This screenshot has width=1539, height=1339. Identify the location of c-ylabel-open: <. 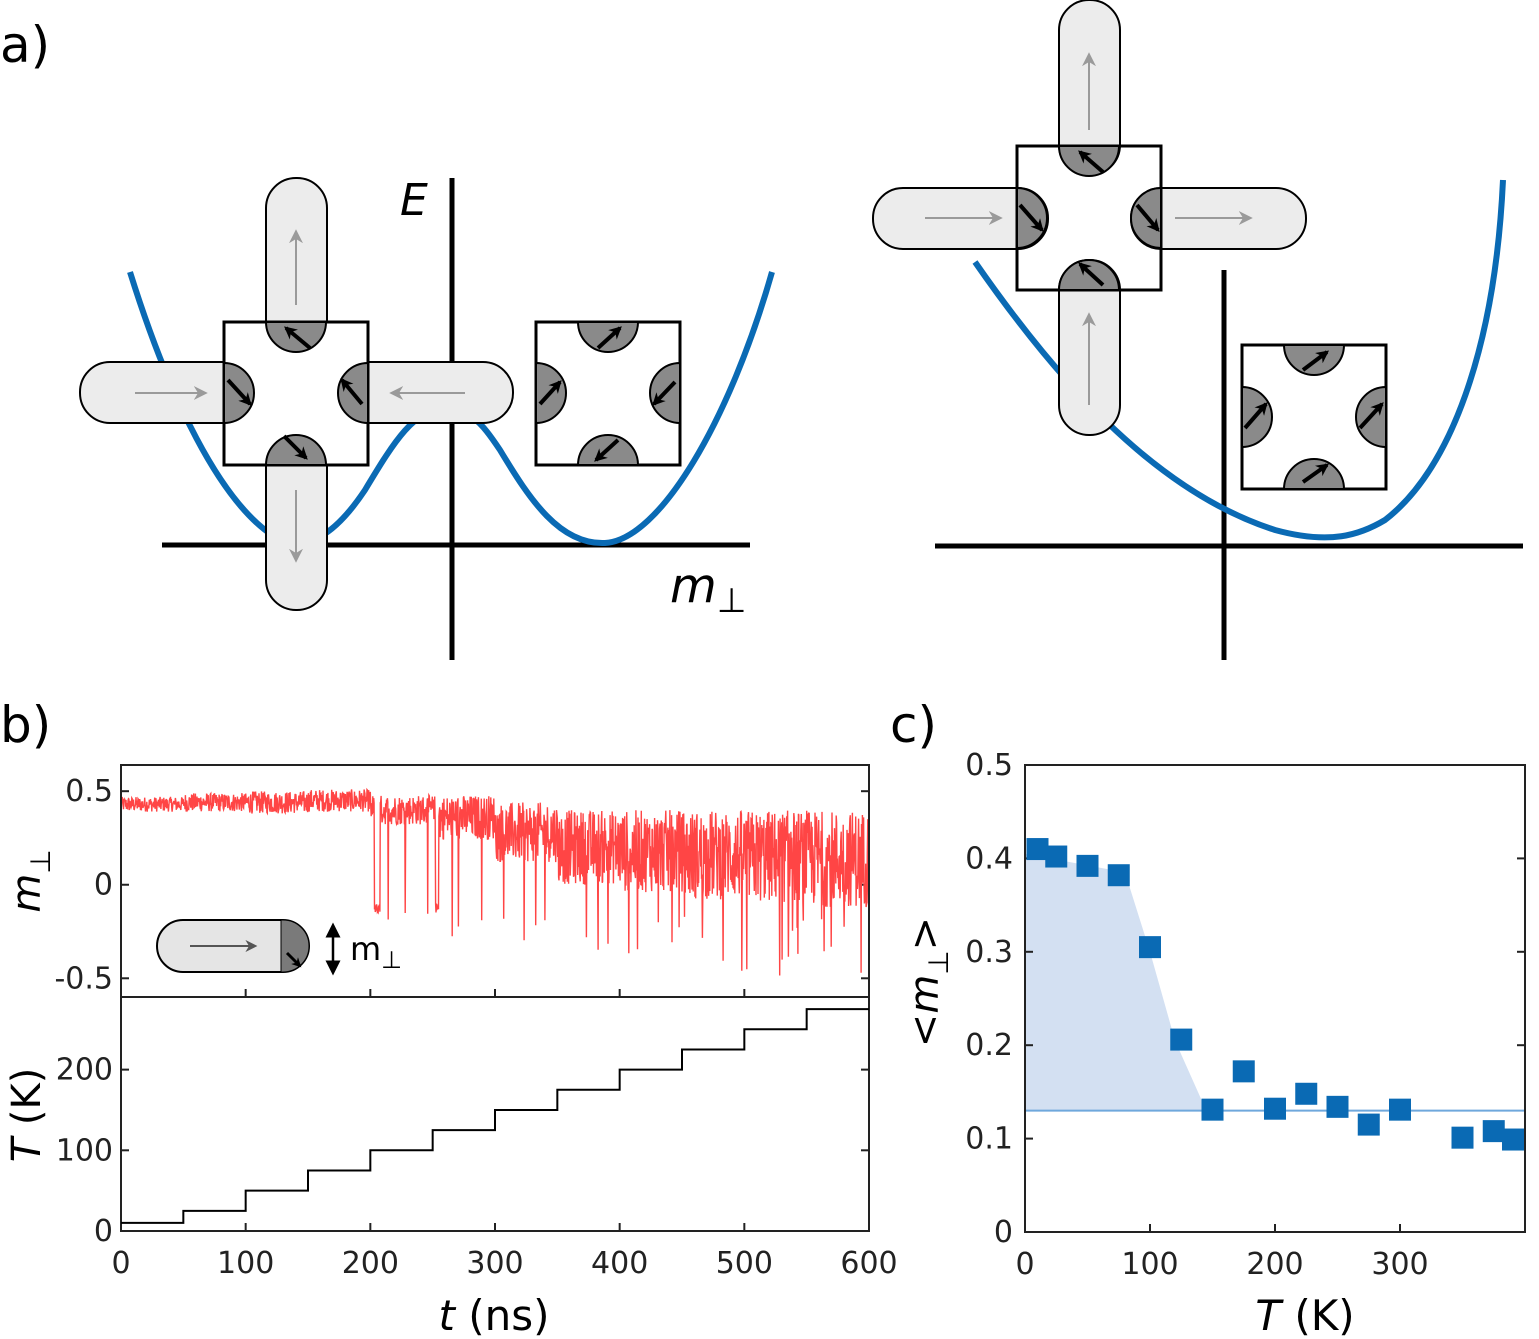
(925, 1031).